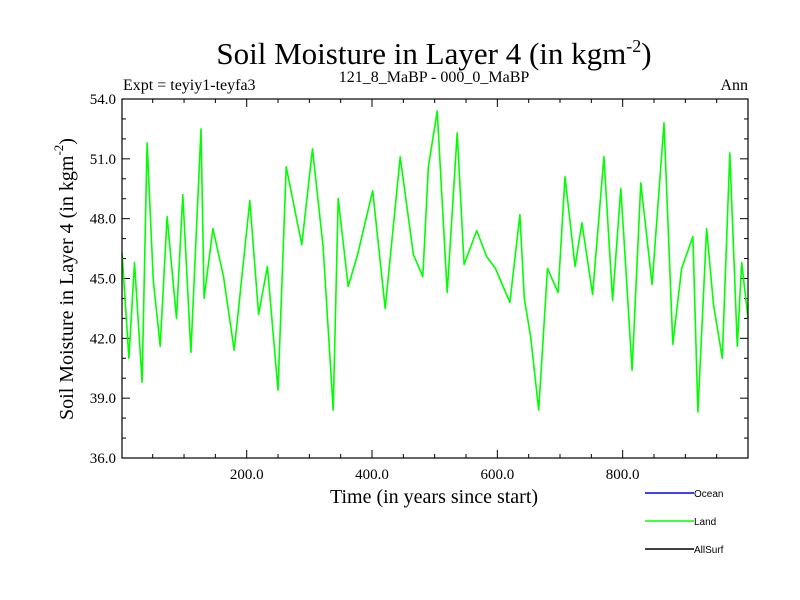  What do you see at coordinates (705, 522) in the screenshot?
I see `legend-label-land: Land` at bounding box center [705, 522].